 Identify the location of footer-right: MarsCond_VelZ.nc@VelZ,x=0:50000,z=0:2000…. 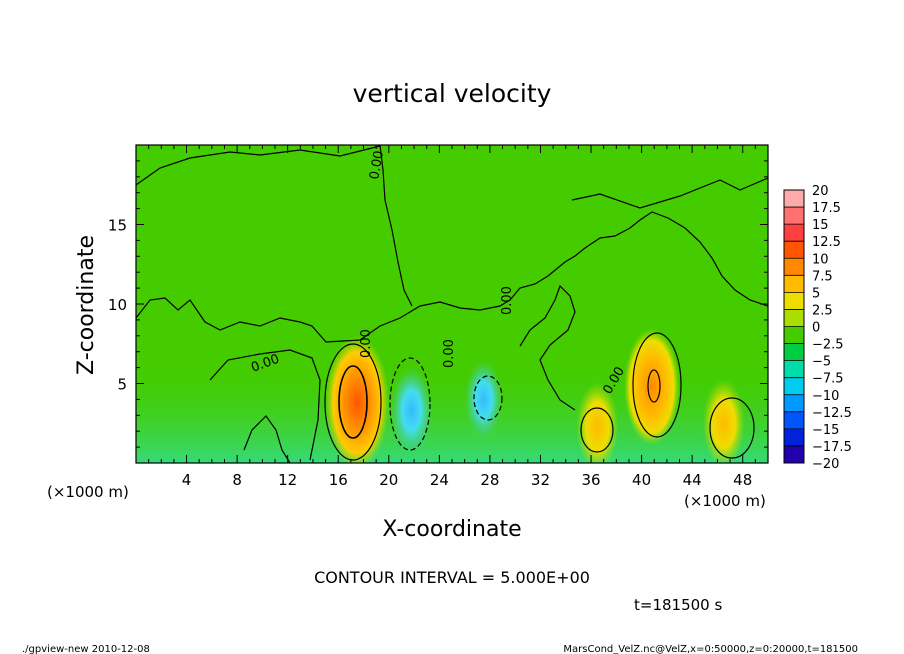
(710, 649).